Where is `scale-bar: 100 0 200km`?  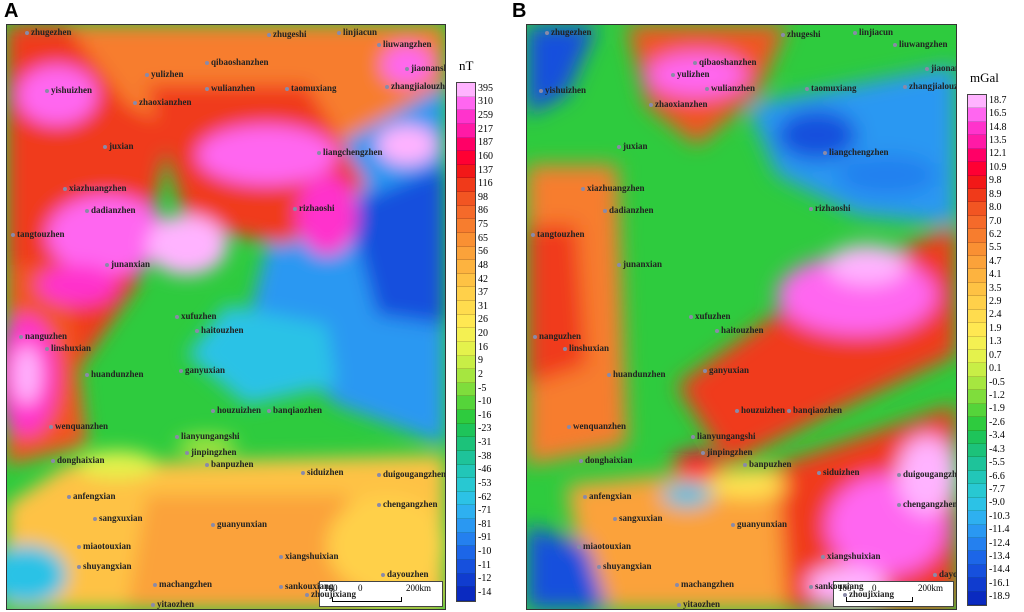
scale-bar: 100 0 200km is located at coordinates (381, 594).